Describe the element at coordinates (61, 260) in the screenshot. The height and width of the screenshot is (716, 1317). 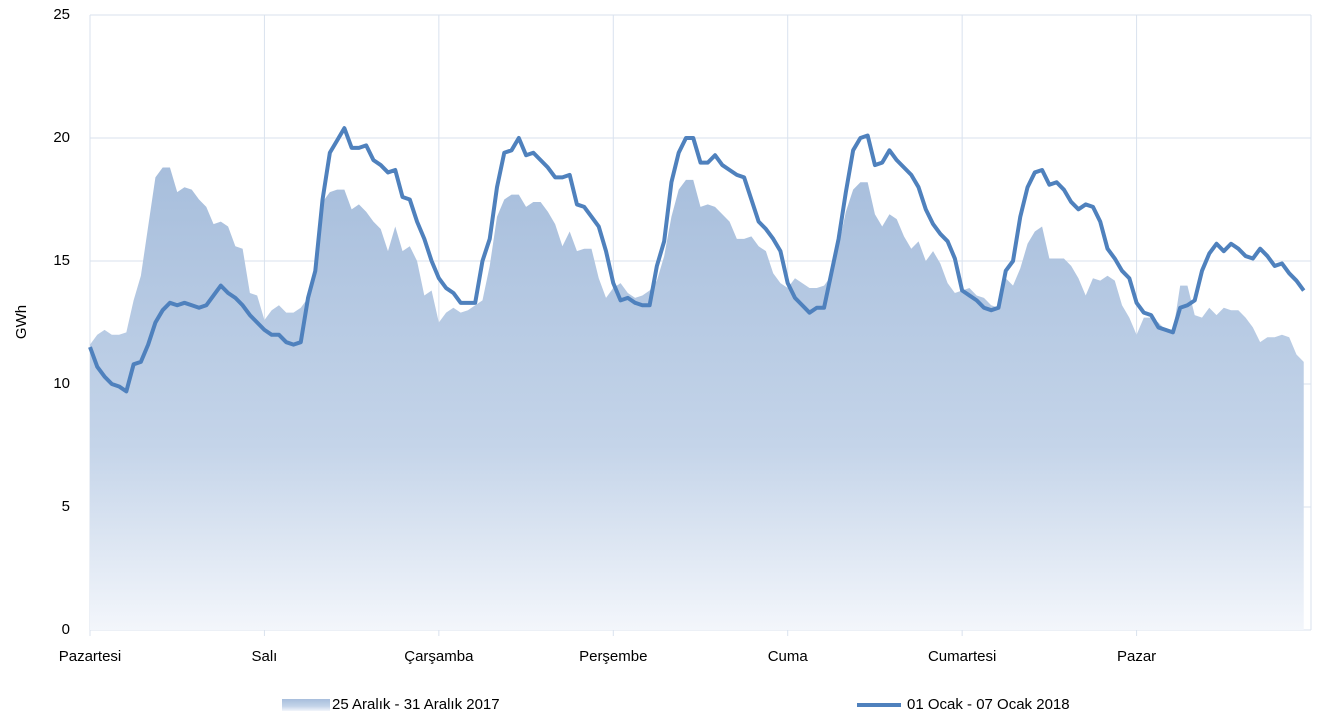
I see `y-tick-label: 15` at that location.